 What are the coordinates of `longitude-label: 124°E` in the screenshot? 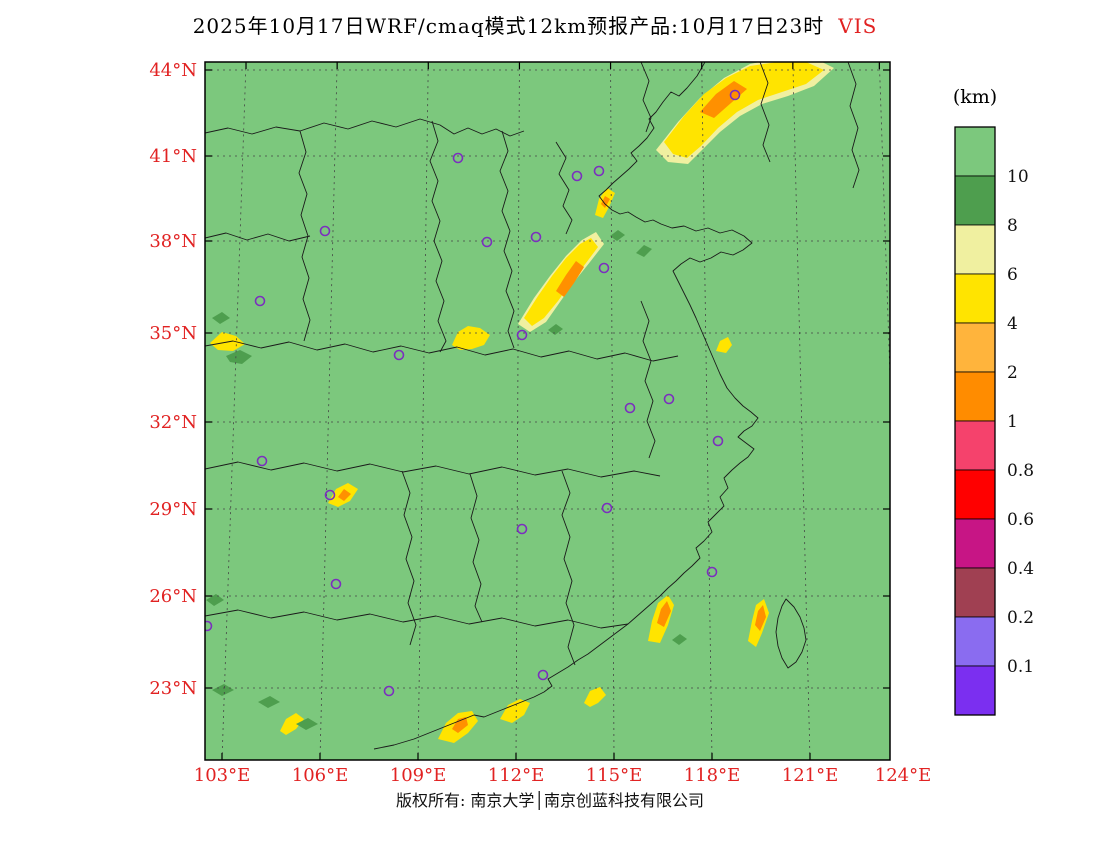 It's located at (903, 775).